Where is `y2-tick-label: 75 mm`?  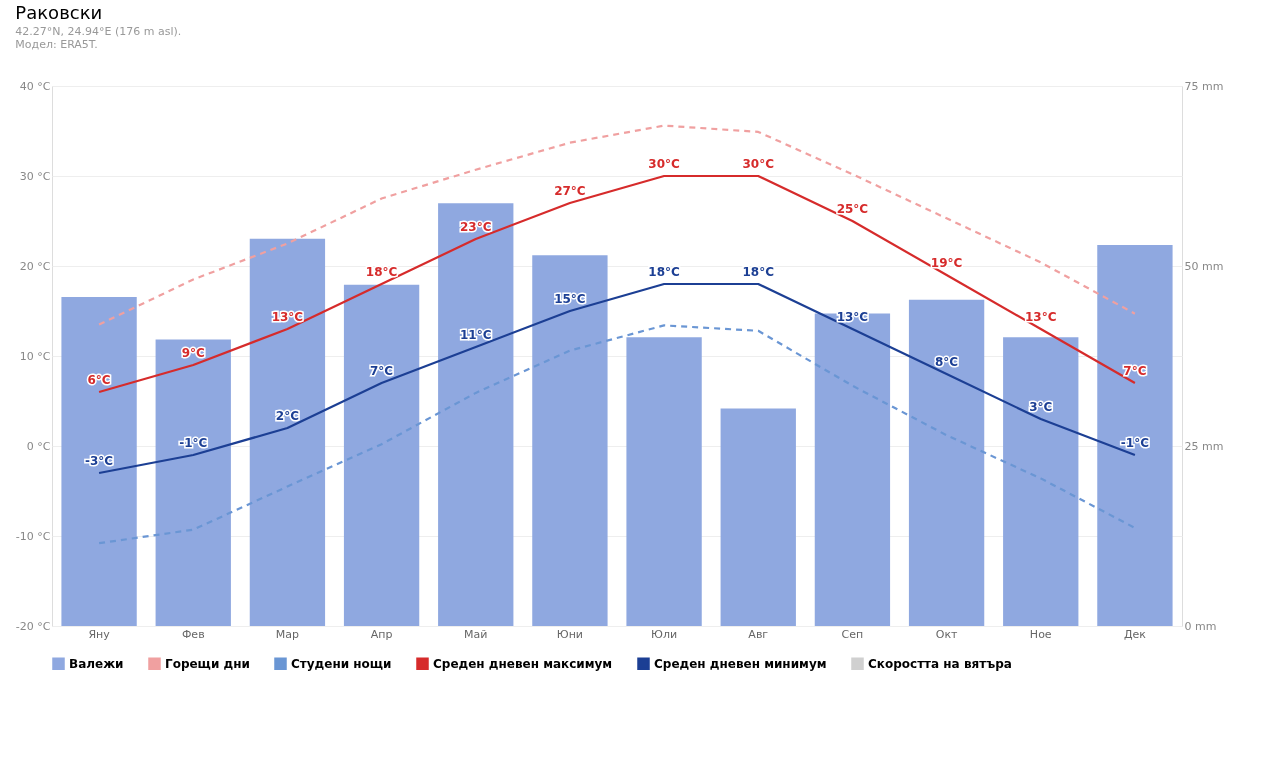 y2-tick-label: 75 mm is located at coordinates (1204, 86).